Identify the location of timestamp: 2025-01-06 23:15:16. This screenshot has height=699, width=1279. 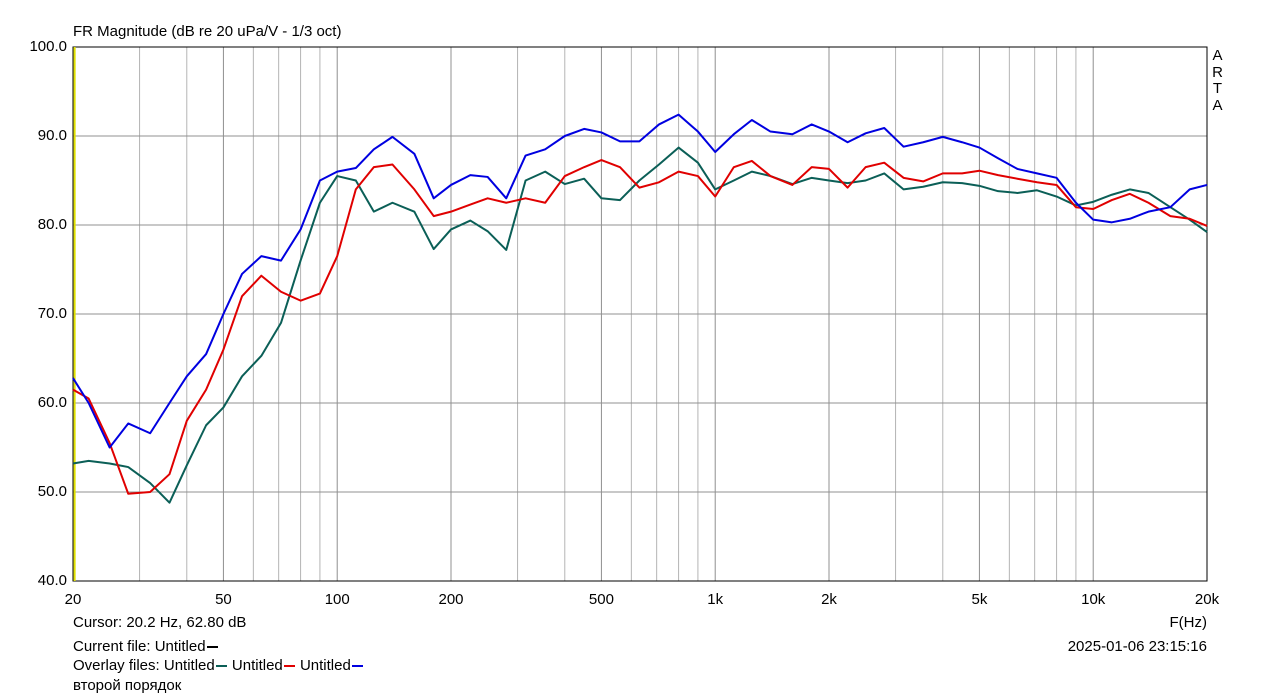
(1137, 646).